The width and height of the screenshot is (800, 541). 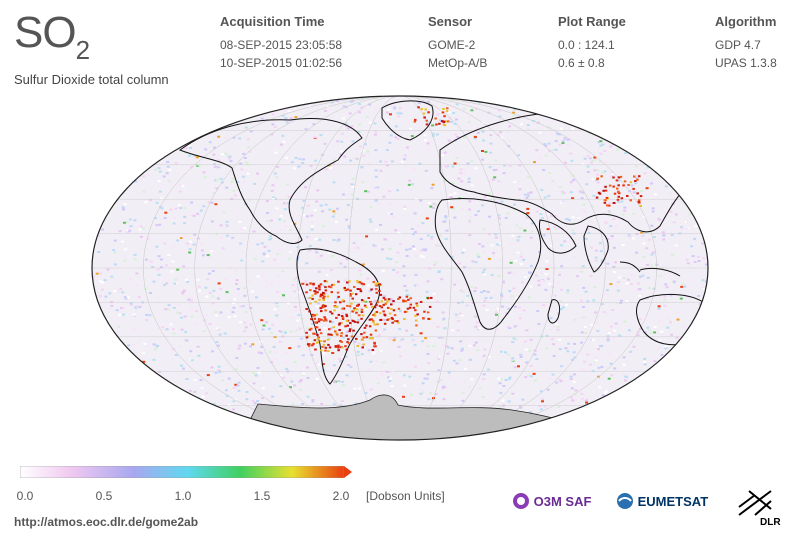 What do you see at coordinates (83, 50) in the screenshot?
I see `species-subscript: 2` at bounding box center [83, 50].